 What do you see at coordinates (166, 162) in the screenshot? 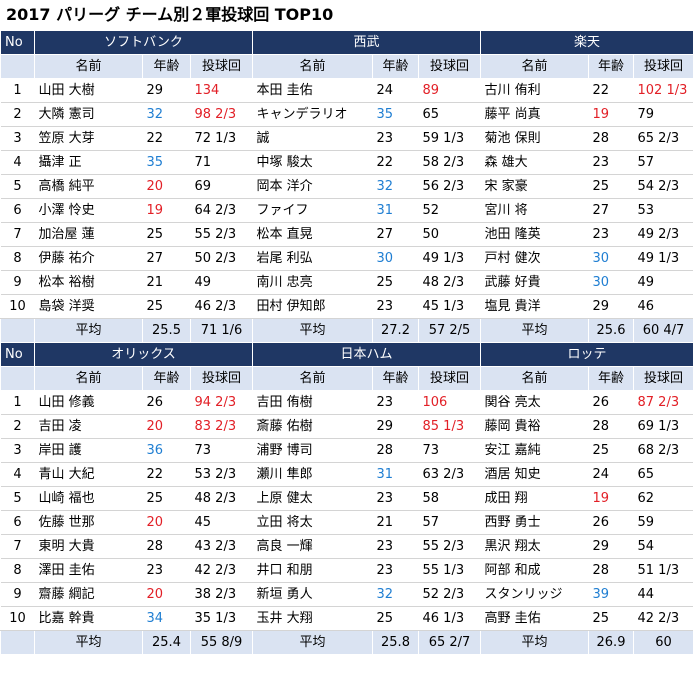
I see `pitcher-age: 35` at bounding box center [166, 162].